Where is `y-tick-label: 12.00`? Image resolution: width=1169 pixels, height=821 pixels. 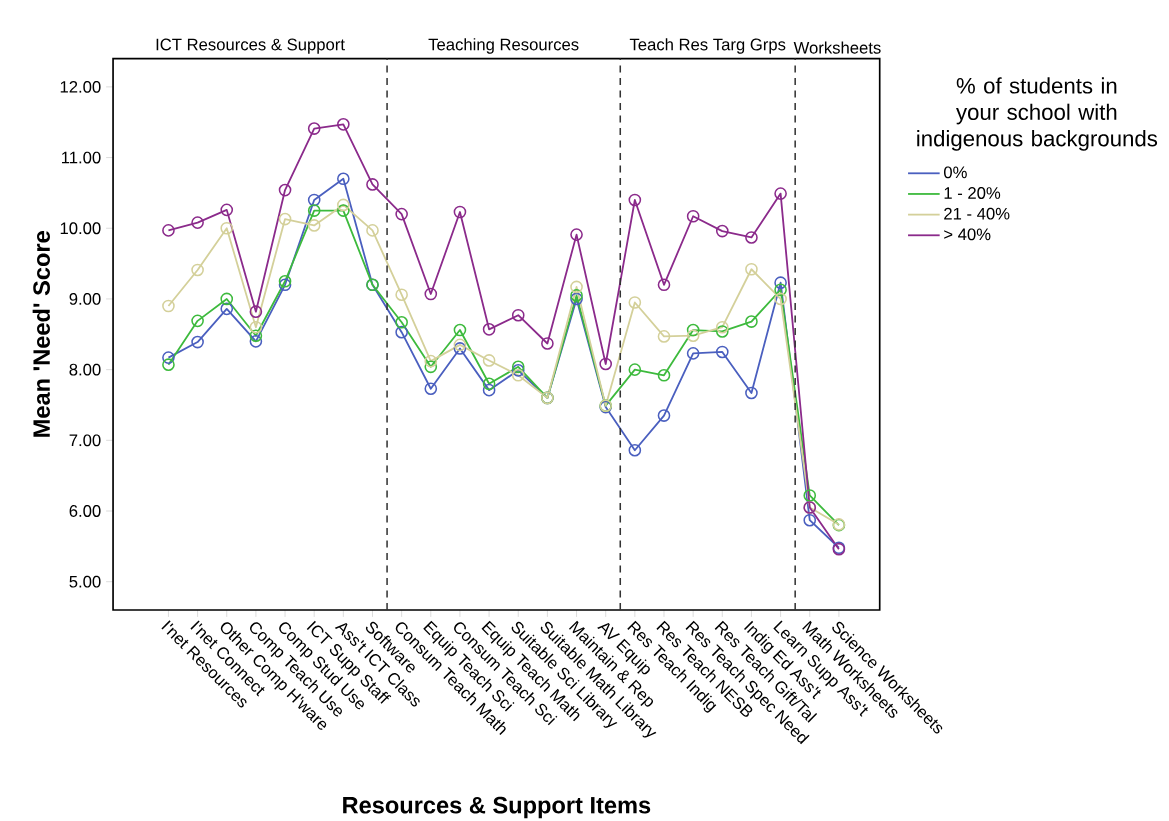
y-tick-label: 12.00 is located at coordinates (80, 87).